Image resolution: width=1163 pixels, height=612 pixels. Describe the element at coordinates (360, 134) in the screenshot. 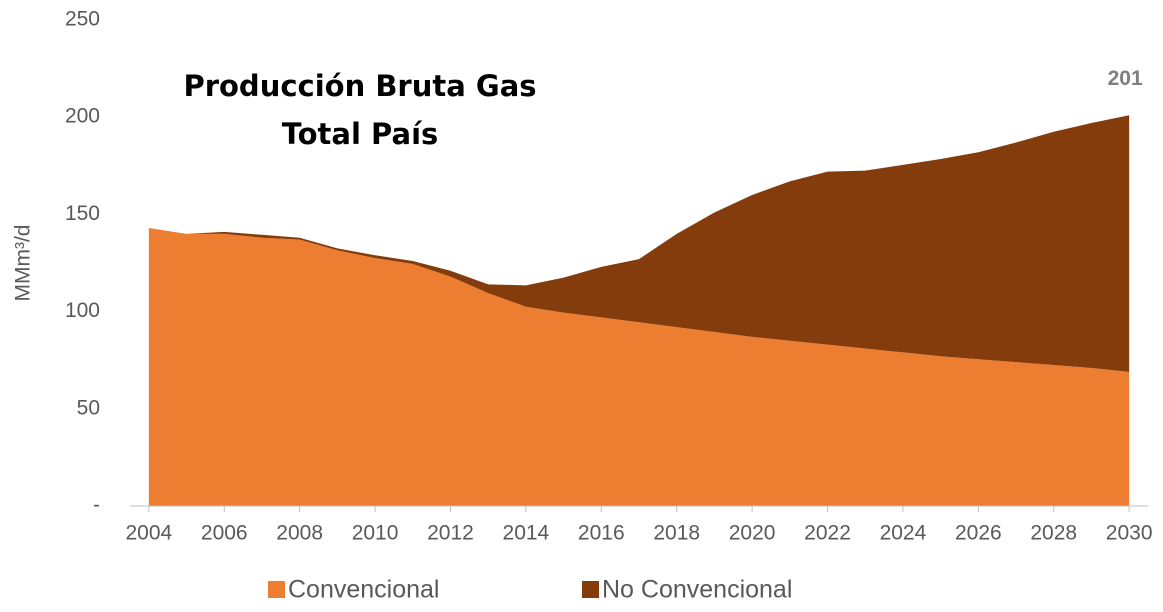

I see `chart-title: Total País` at that location.